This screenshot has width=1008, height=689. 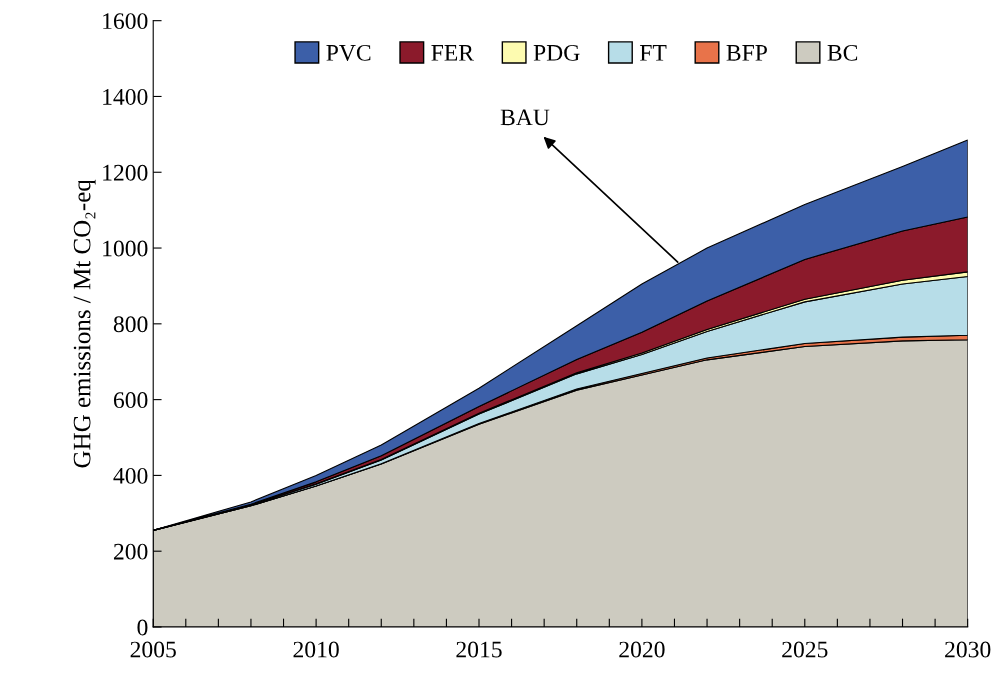 I want to click on x-tick-label: 2020, so click(x=642, y=649).